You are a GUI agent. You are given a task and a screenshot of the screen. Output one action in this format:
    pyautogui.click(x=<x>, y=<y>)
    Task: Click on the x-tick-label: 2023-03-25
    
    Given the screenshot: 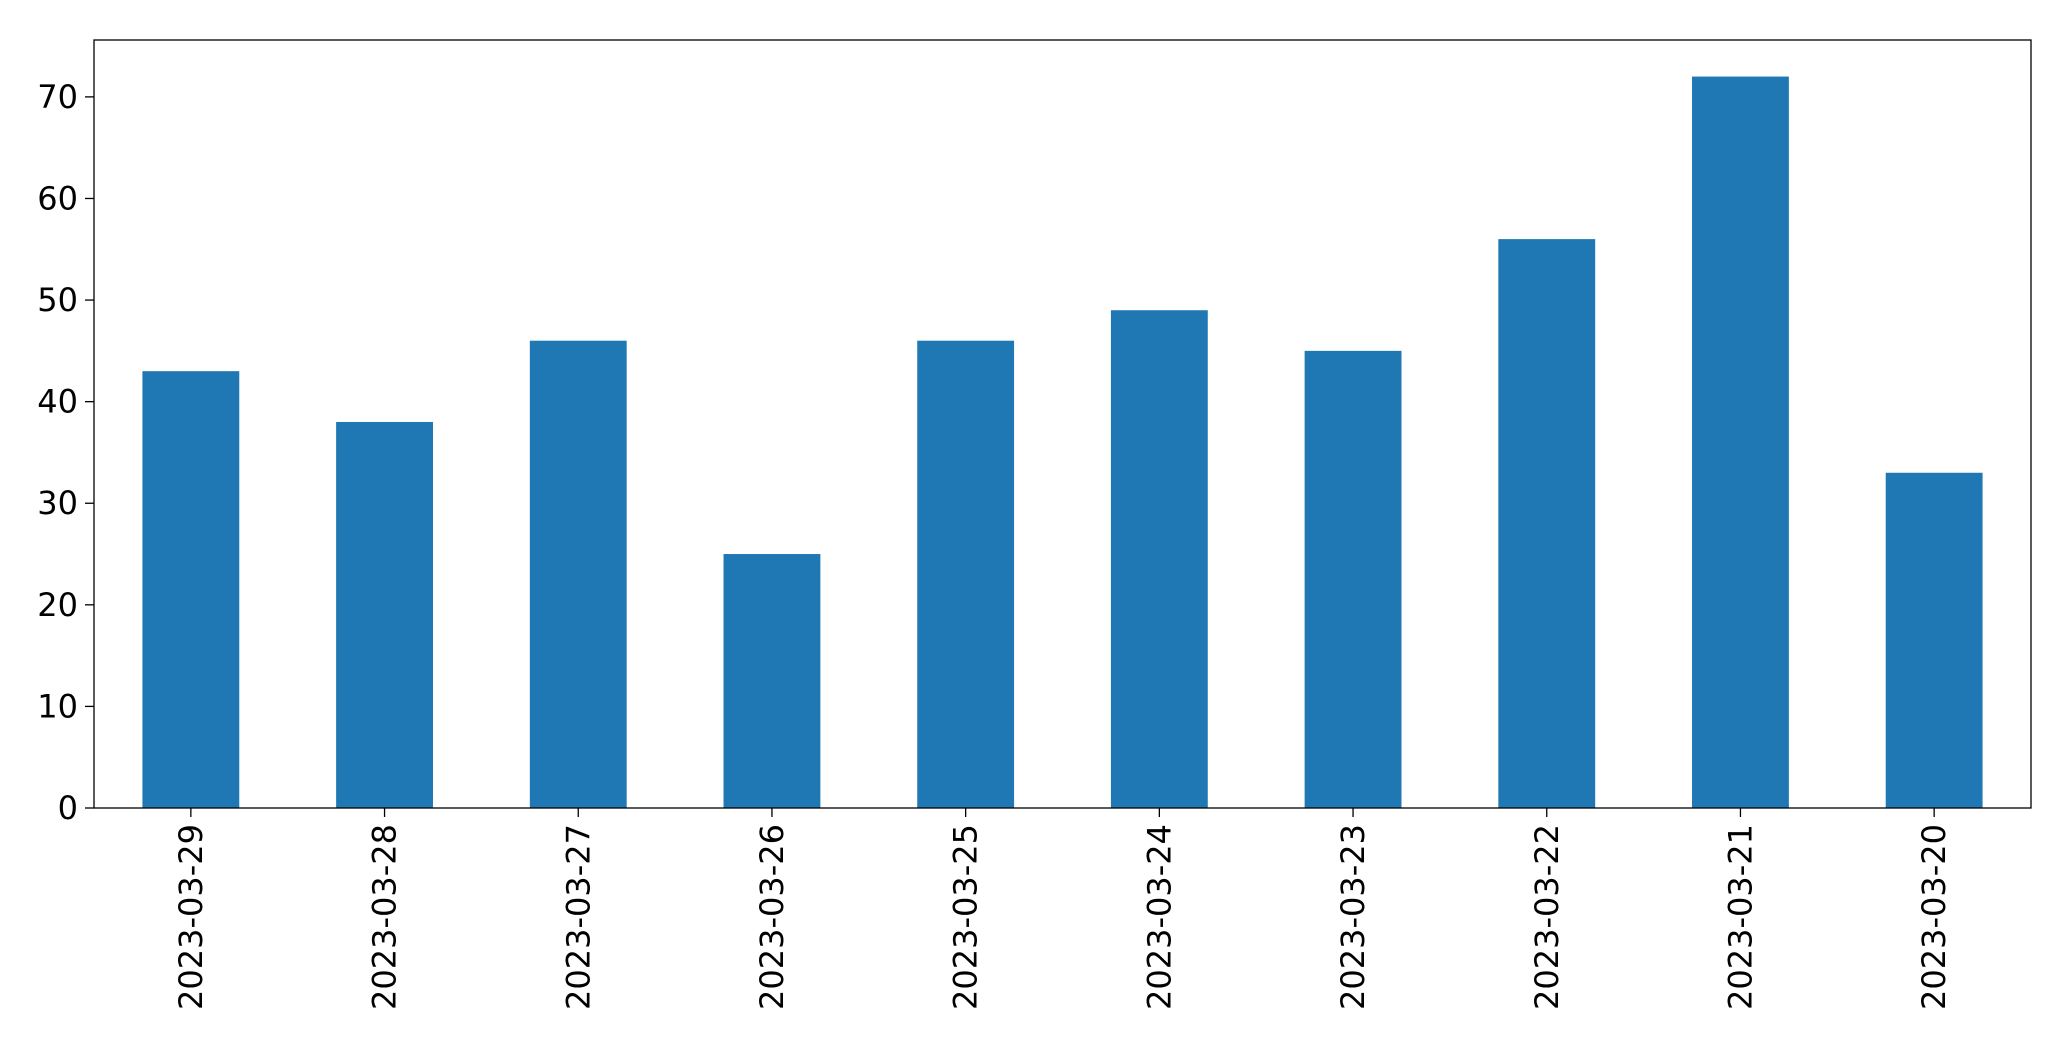 What is the action you would take?
    pyautogui.click(x=966, y=917)
    